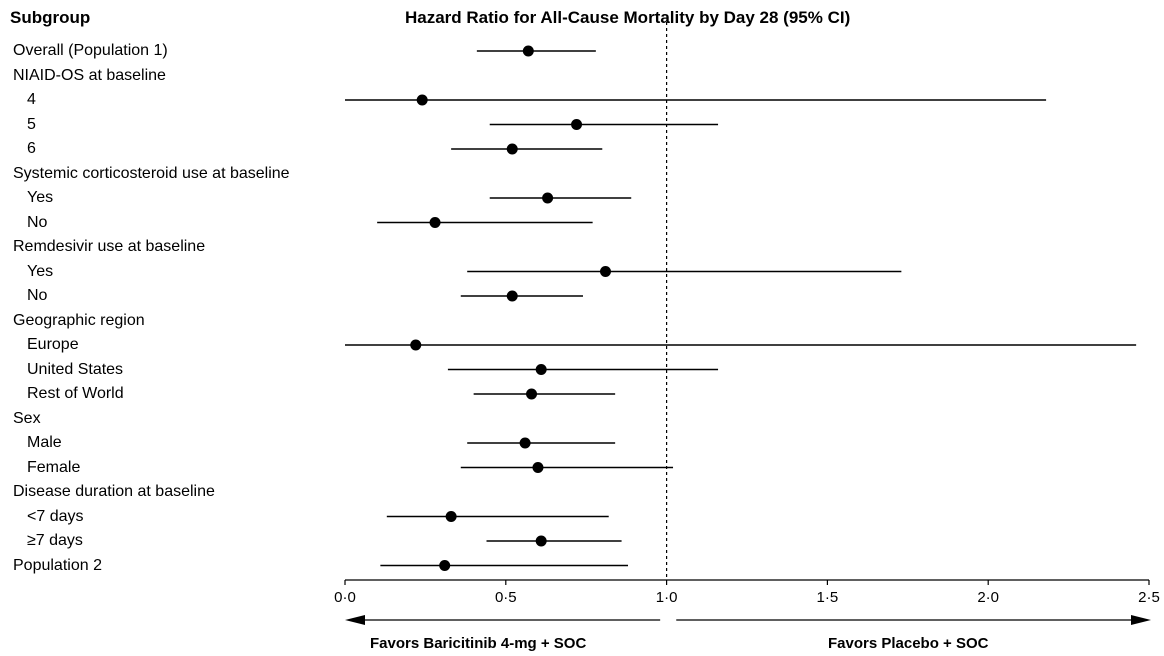  I want to click on x-tick-label: 1·0, so click(667, 597).